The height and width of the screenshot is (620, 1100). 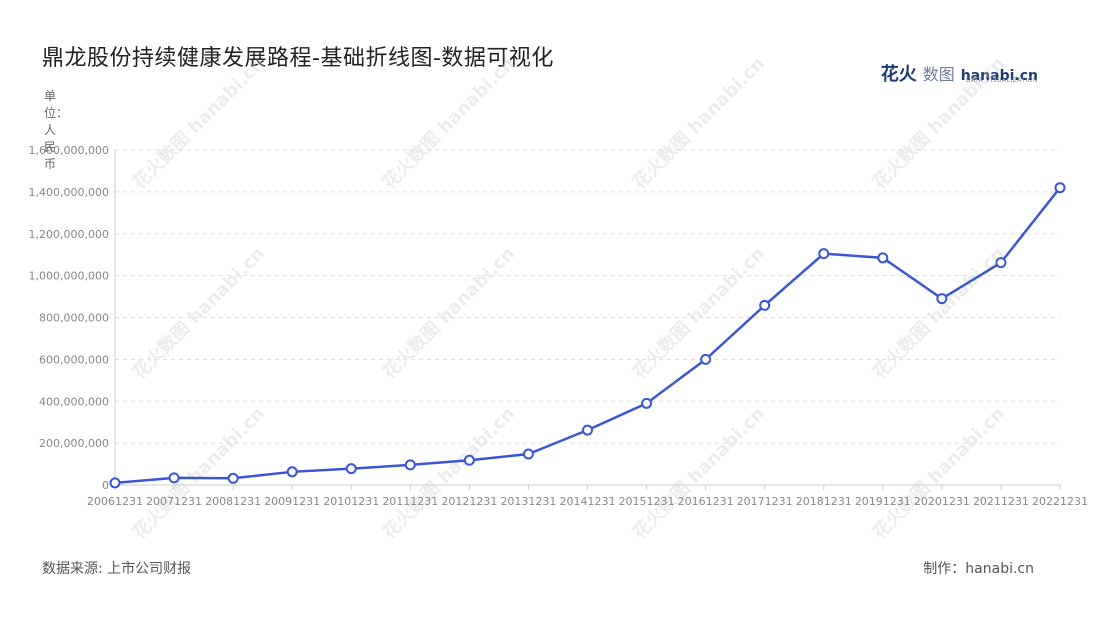 I want to click on brand-logo: 花火 数图 hanabi.cn DATA VISUALIZATION, so click(x=959, y=73).